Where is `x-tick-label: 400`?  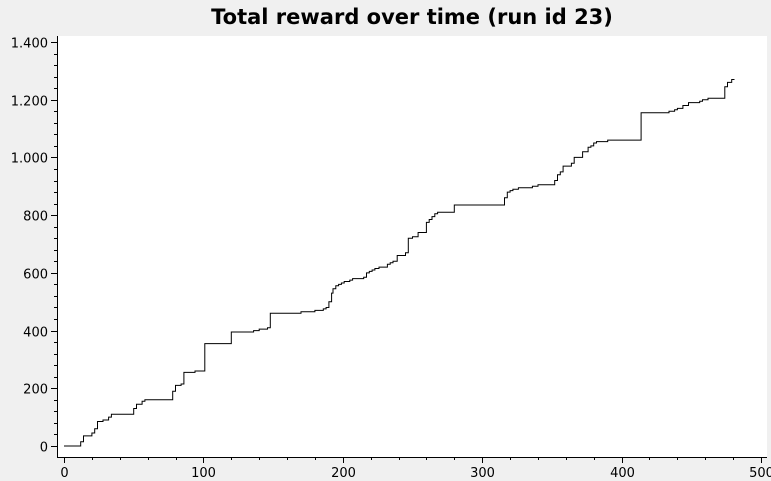 x-tick-label: 400 is located at coordinates (622, 473).